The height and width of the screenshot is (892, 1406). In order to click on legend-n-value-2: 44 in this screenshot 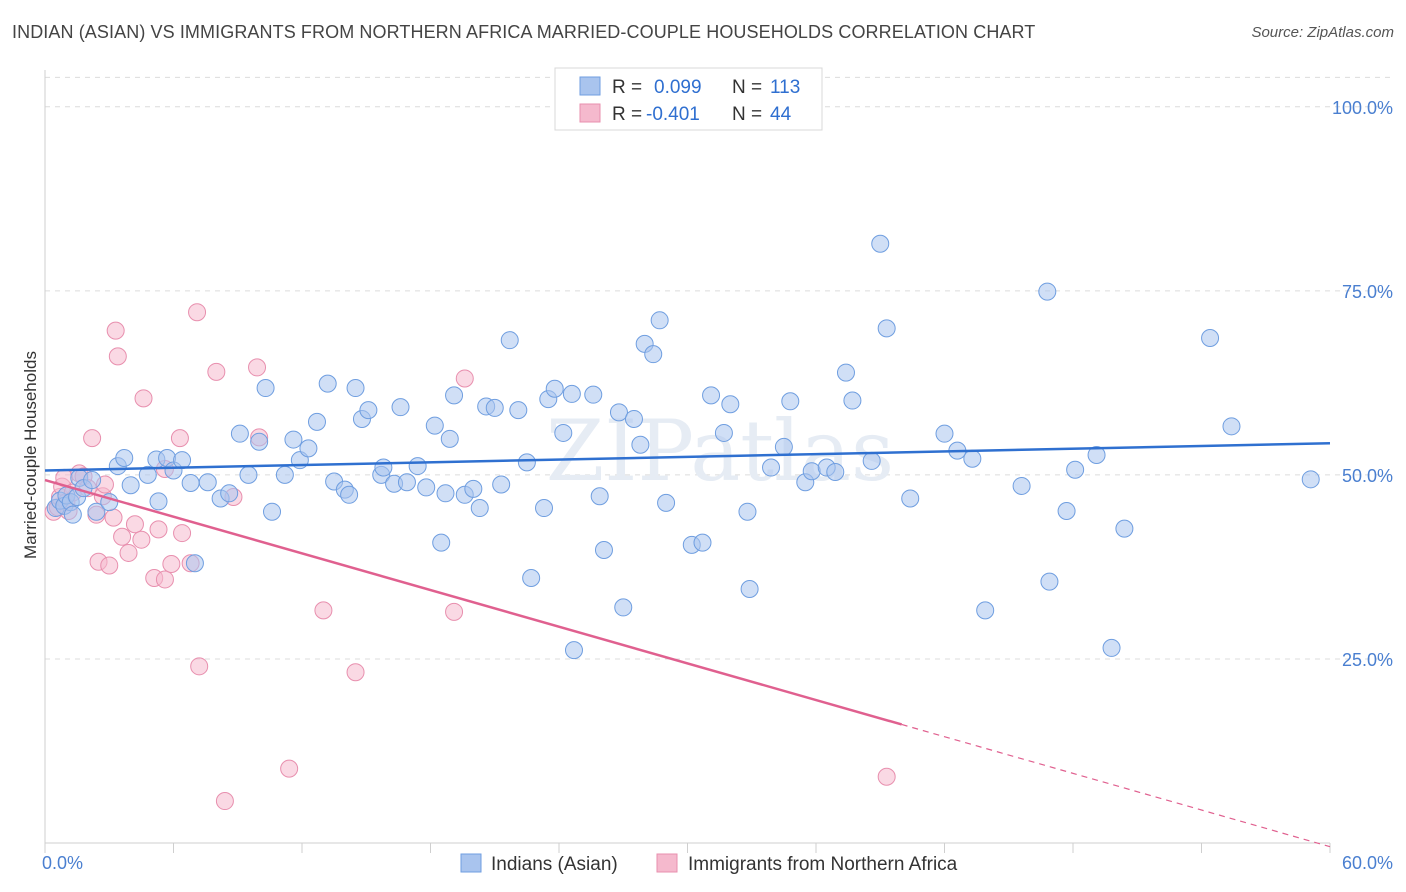, I will do `click(781, 114)`.